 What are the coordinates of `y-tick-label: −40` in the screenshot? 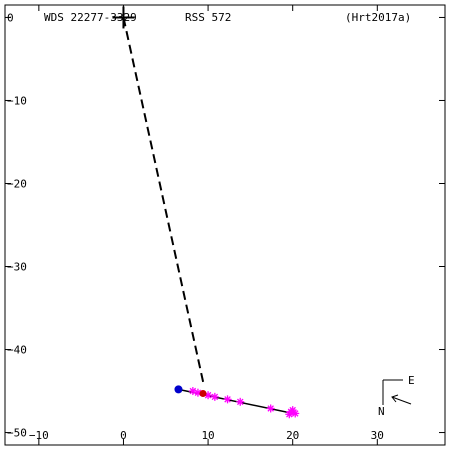 It's located at (17, 350).